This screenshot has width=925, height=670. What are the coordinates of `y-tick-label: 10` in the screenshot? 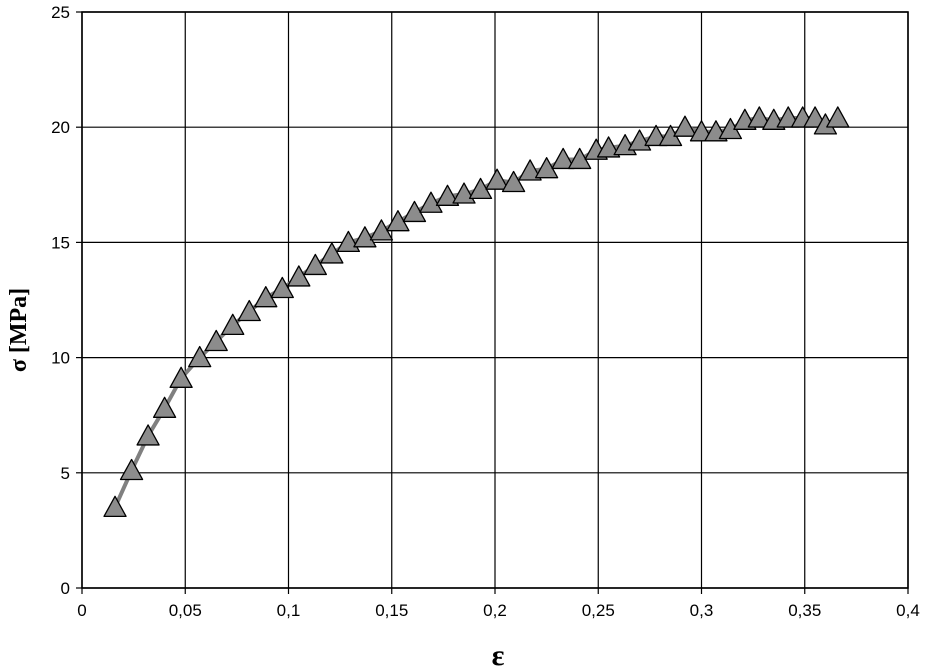 It's located at (60, 358).